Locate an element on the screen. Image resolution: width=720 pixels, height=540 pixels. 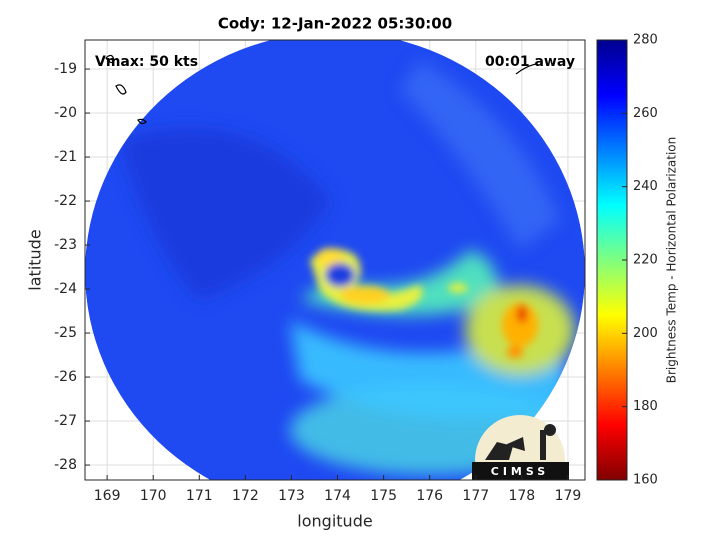
y-tick-label: -21 is located at coordinates (65, 157).